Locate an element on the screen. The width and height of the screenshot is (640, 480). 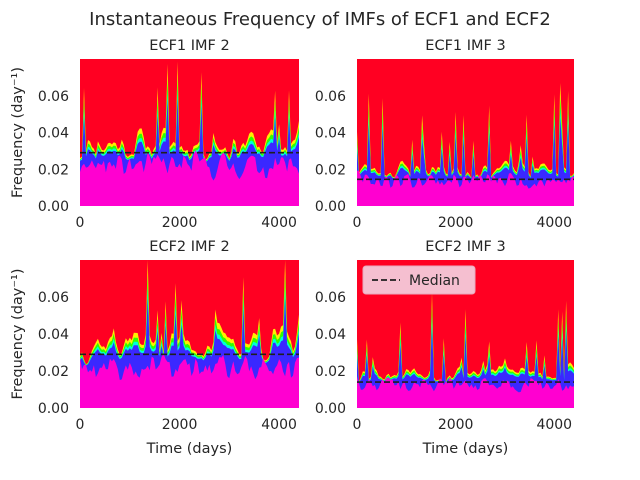
subplot-title: ECF1 IMF 2 is located at coordinates (189, 46).